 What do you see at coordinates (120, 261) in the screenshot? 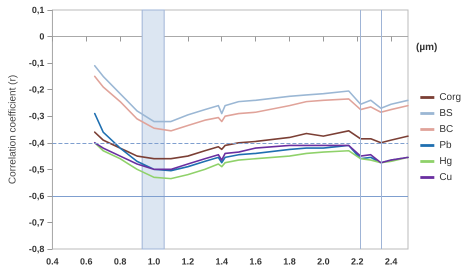
I see `x-tick-label: 0.8` at bounding box center [120, 261].